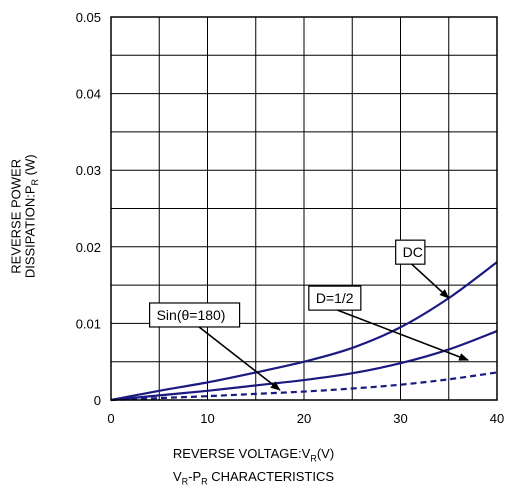  What do you see at coordinates (16, 216) in the screenshot?
I see `y-axis-label-line1: REVERSE POWER` at bounding box center [16, 216].